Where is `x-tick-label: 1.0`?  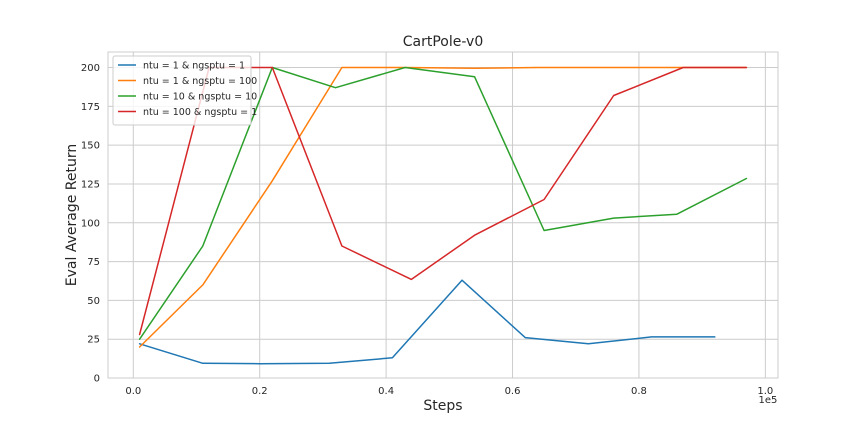
x-tick-label: 1.0 is located at coordinates (765, 391).